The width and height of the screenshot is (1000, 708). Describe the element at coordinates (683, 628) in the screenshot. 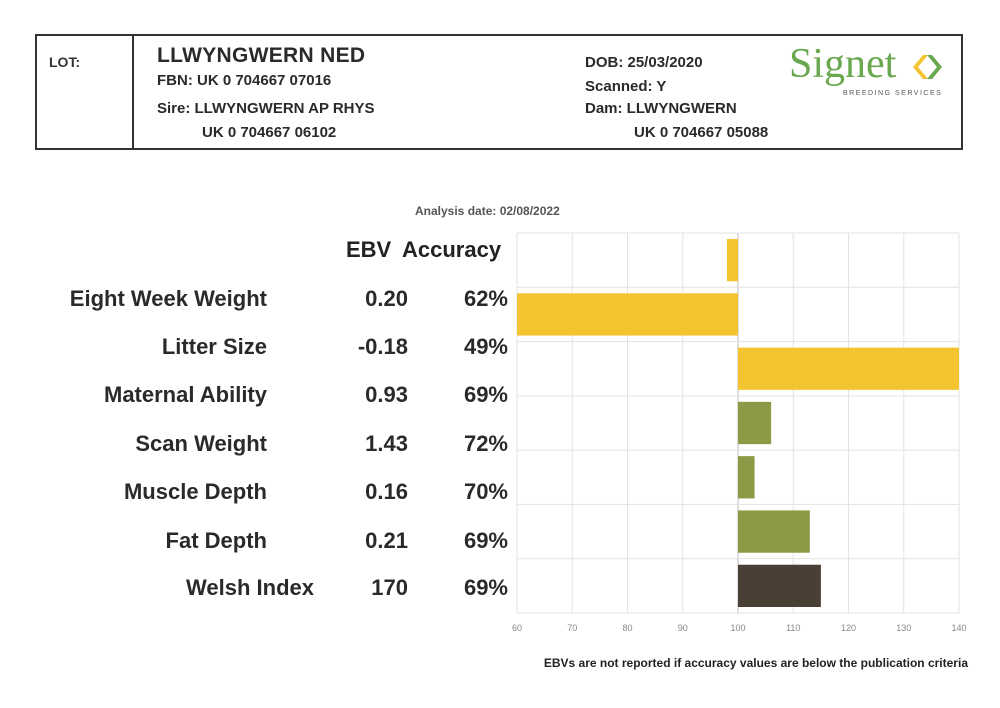

I see `x-tick-label: 90` at that location.